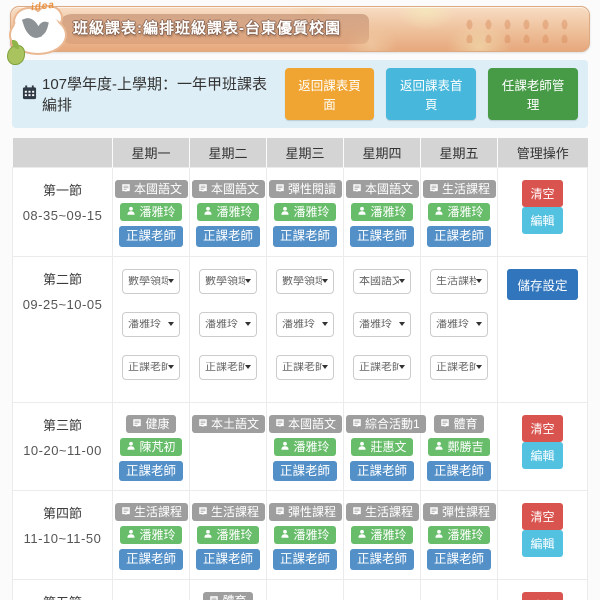 The width and height of the screenshot is (600, 600). Describe the element at coordinates (40, 32) in the screenshot. I see `app-logo: idea` at that location.